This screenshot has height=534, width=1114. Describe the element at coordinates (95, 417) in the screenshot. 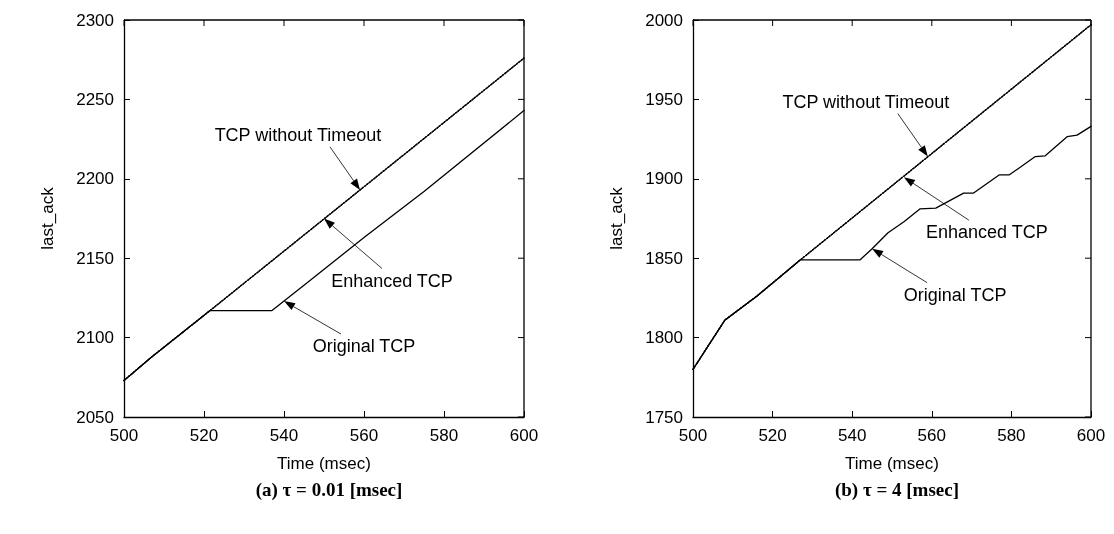

I see `y-tick-label: 2050` at that location.